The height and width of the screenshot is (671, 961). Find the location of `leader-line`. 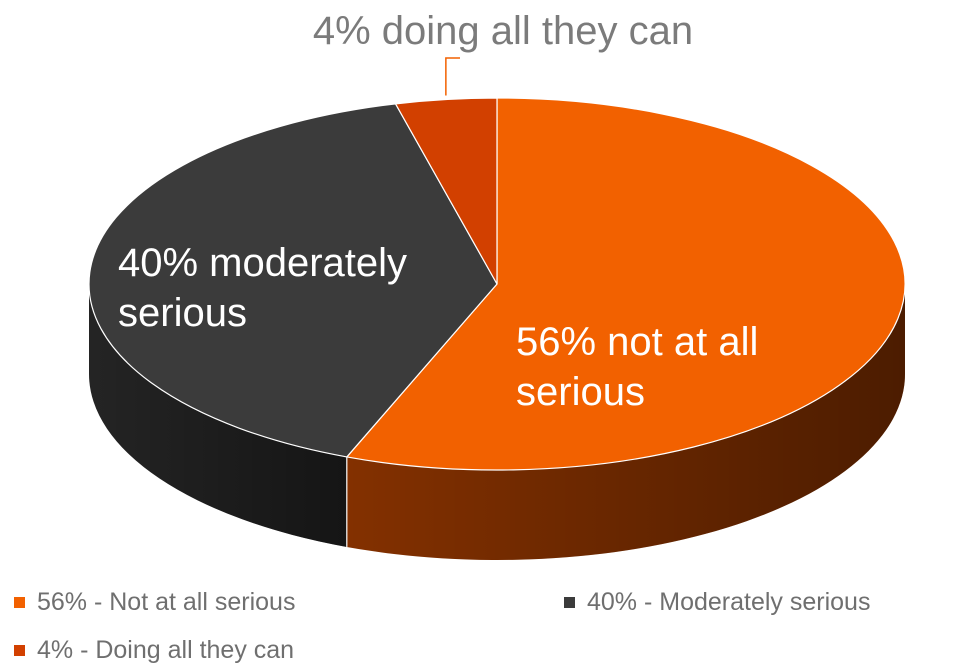

leader-line is located at coordinates (452, 76).